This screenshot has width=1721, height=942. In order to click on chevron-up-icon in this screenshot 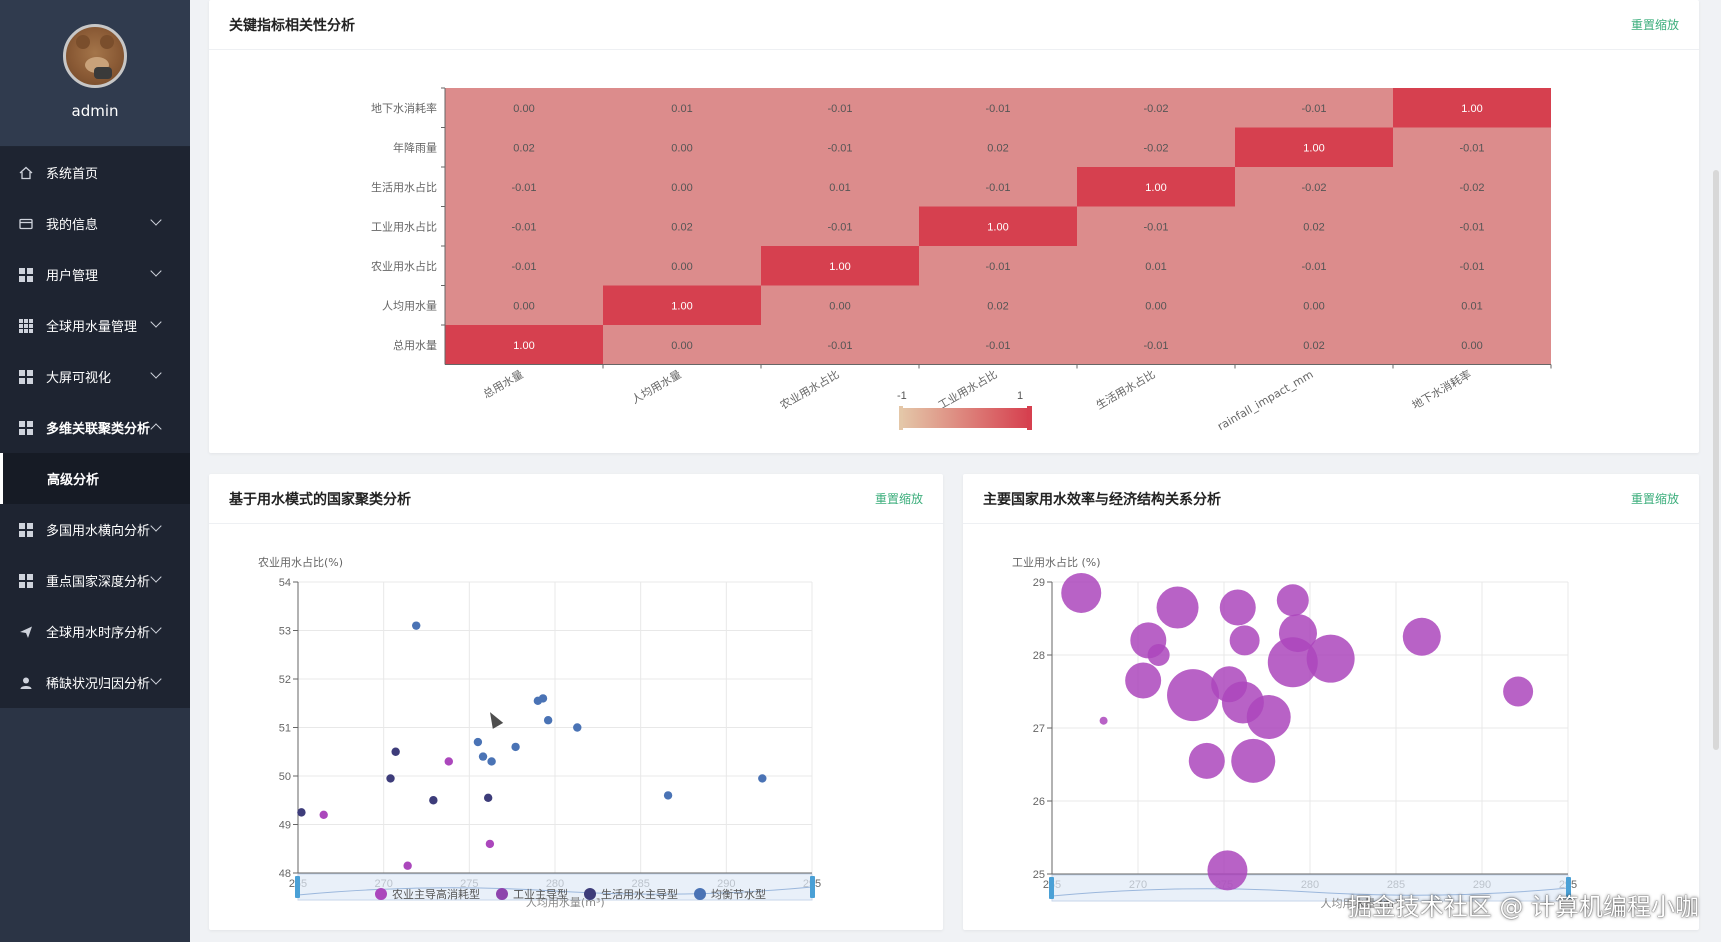, I will do `click(156, 429)`.